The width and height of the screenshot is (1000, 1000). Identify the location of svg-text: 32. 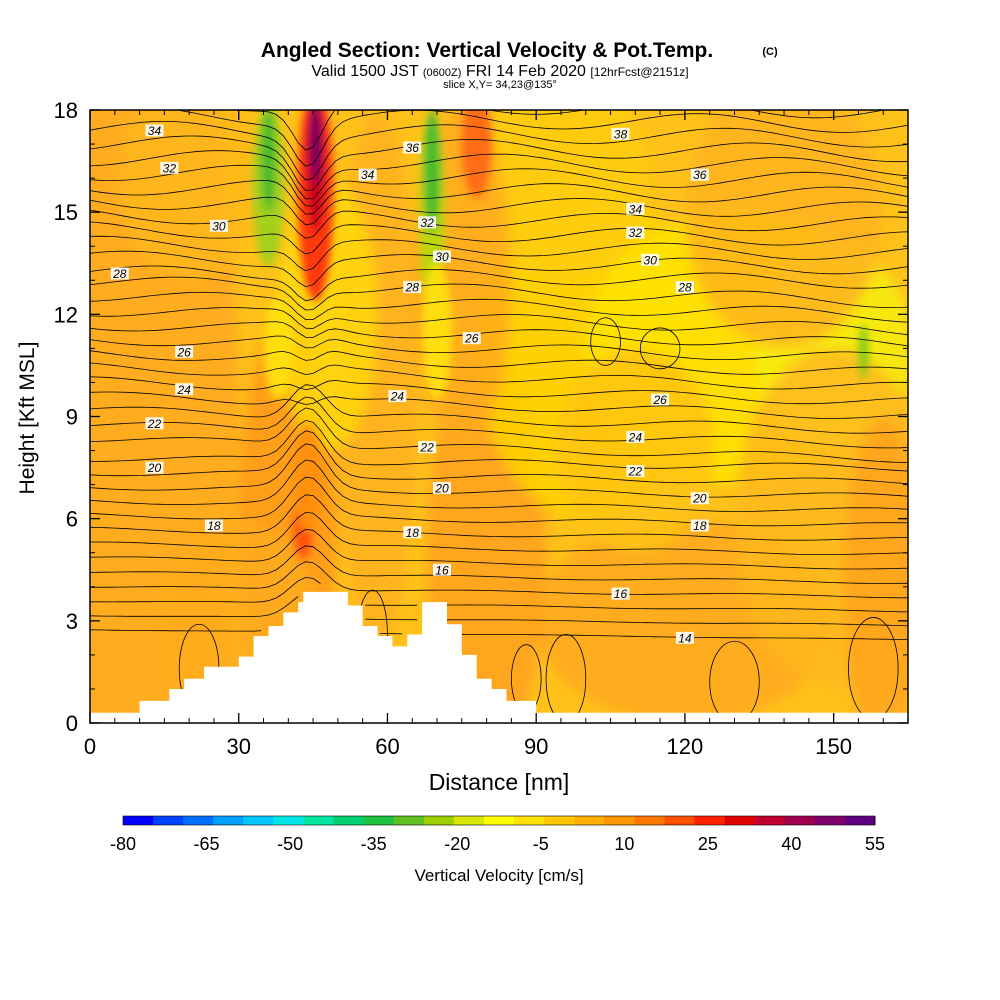
(170, 168).